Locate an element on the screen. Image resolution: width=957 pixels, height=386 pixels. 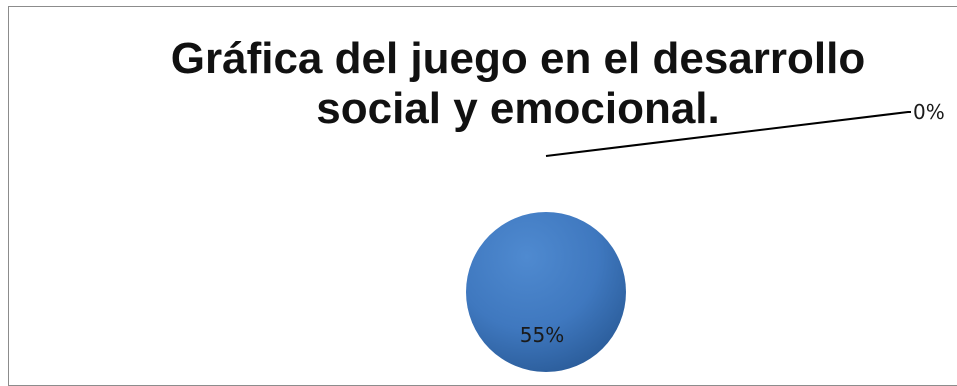
chart-title-line-1: Gráfica del juego en el desarrollo is located at coordinates (518, 58).